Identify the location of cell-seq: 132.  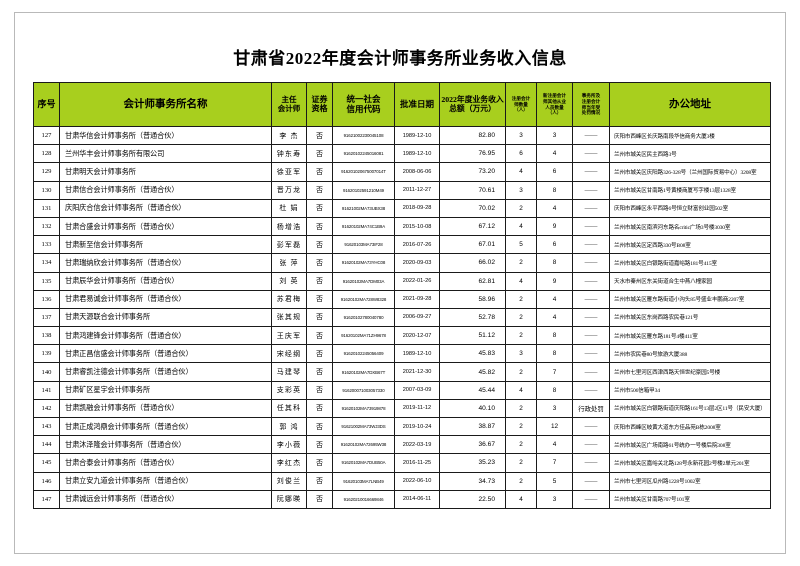
(46, 226).